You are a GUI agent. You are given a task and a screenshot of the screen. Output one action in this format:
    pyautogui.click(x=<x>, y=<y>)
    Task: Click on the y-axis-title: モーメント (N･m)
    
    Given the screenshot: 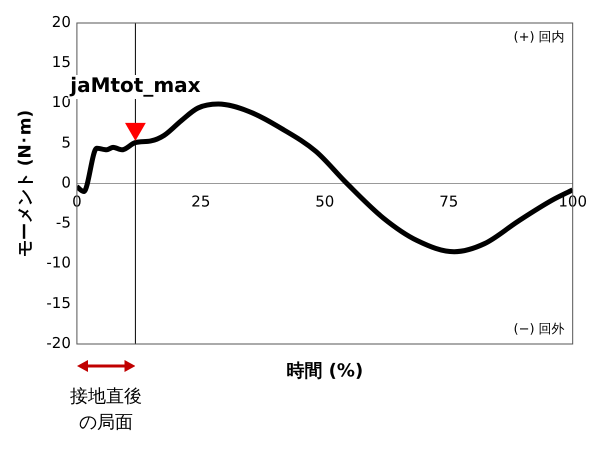 What is the action you would take?
    pyautogui.click(x=26, y=184)
    